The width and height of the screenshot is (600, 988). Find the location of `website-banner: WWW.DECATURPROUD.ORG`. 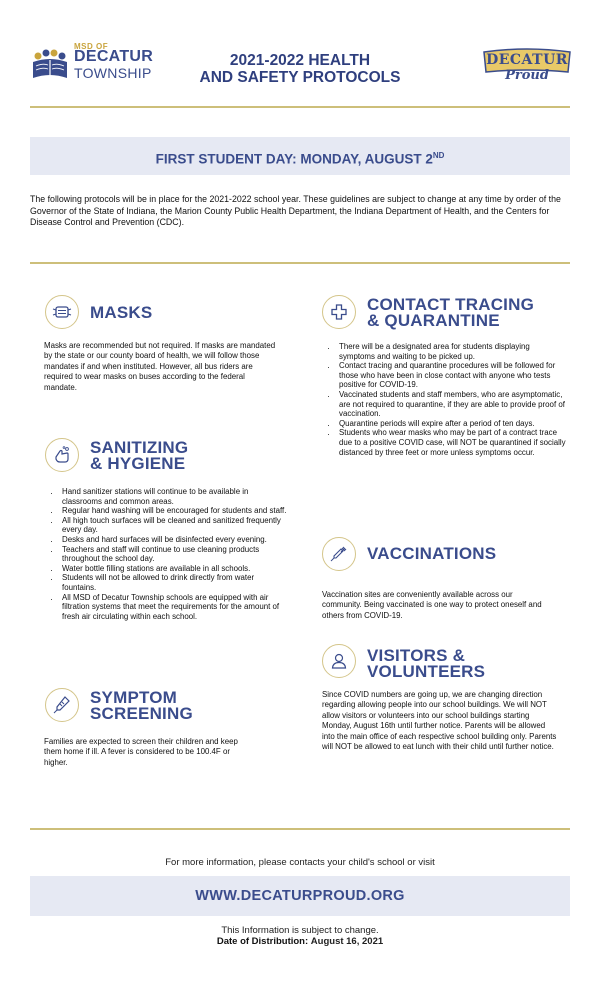

website-banner: WWW.DECATURPROUD.ORG is located at coordinates (300, 896).